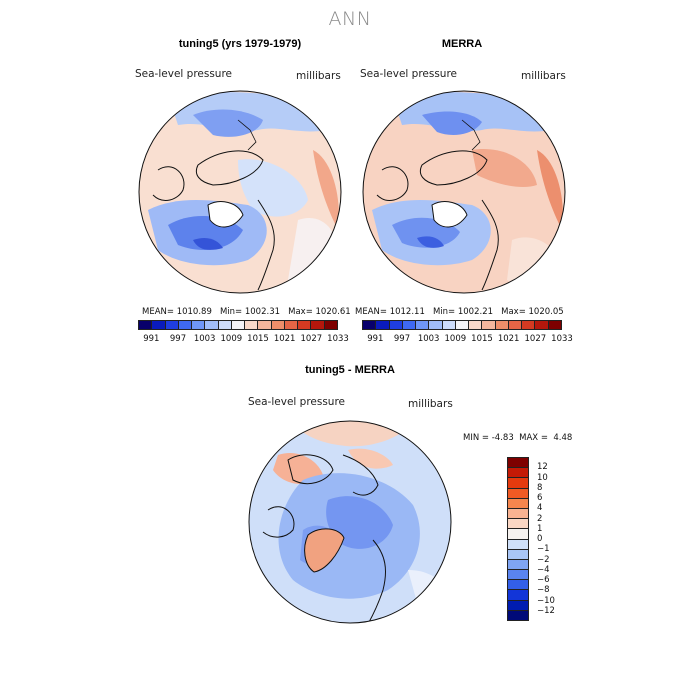 This screenshot has width=700, height=700. What do you see at coordinates (350, 19) in the screenshot?
I see `page-title: ANN` at bounding box center [350, 19].